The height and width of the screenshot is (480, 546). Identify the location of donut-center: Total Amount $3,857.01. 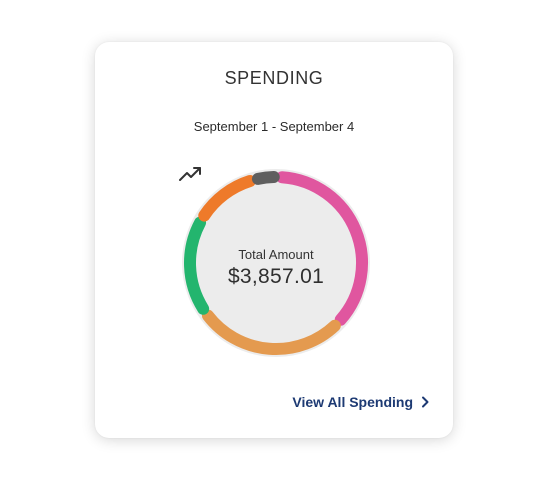
(276, 263).